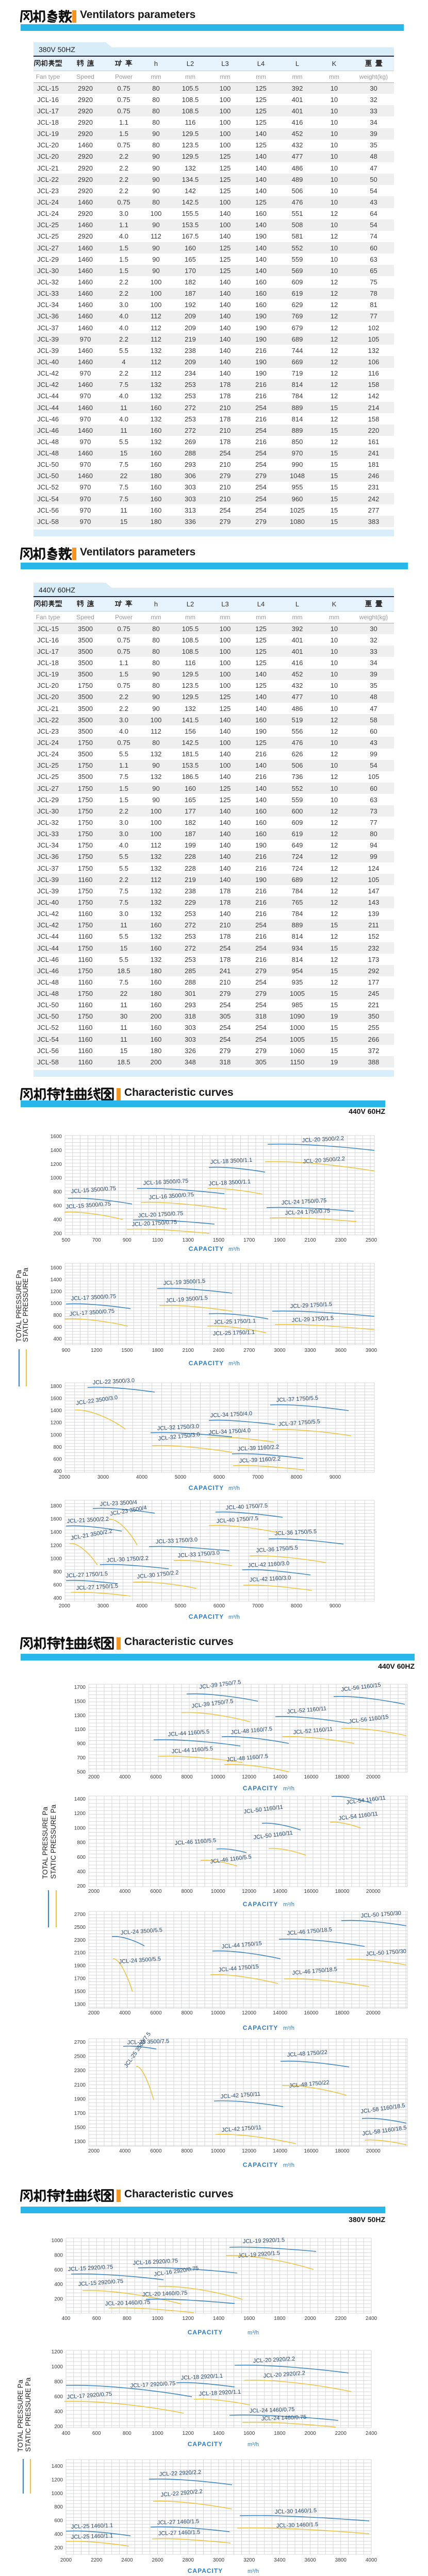 Image resolution: width=428 pixels, height=2576 pixels. I want to click on svg-text: 500, so click(81, 1772).